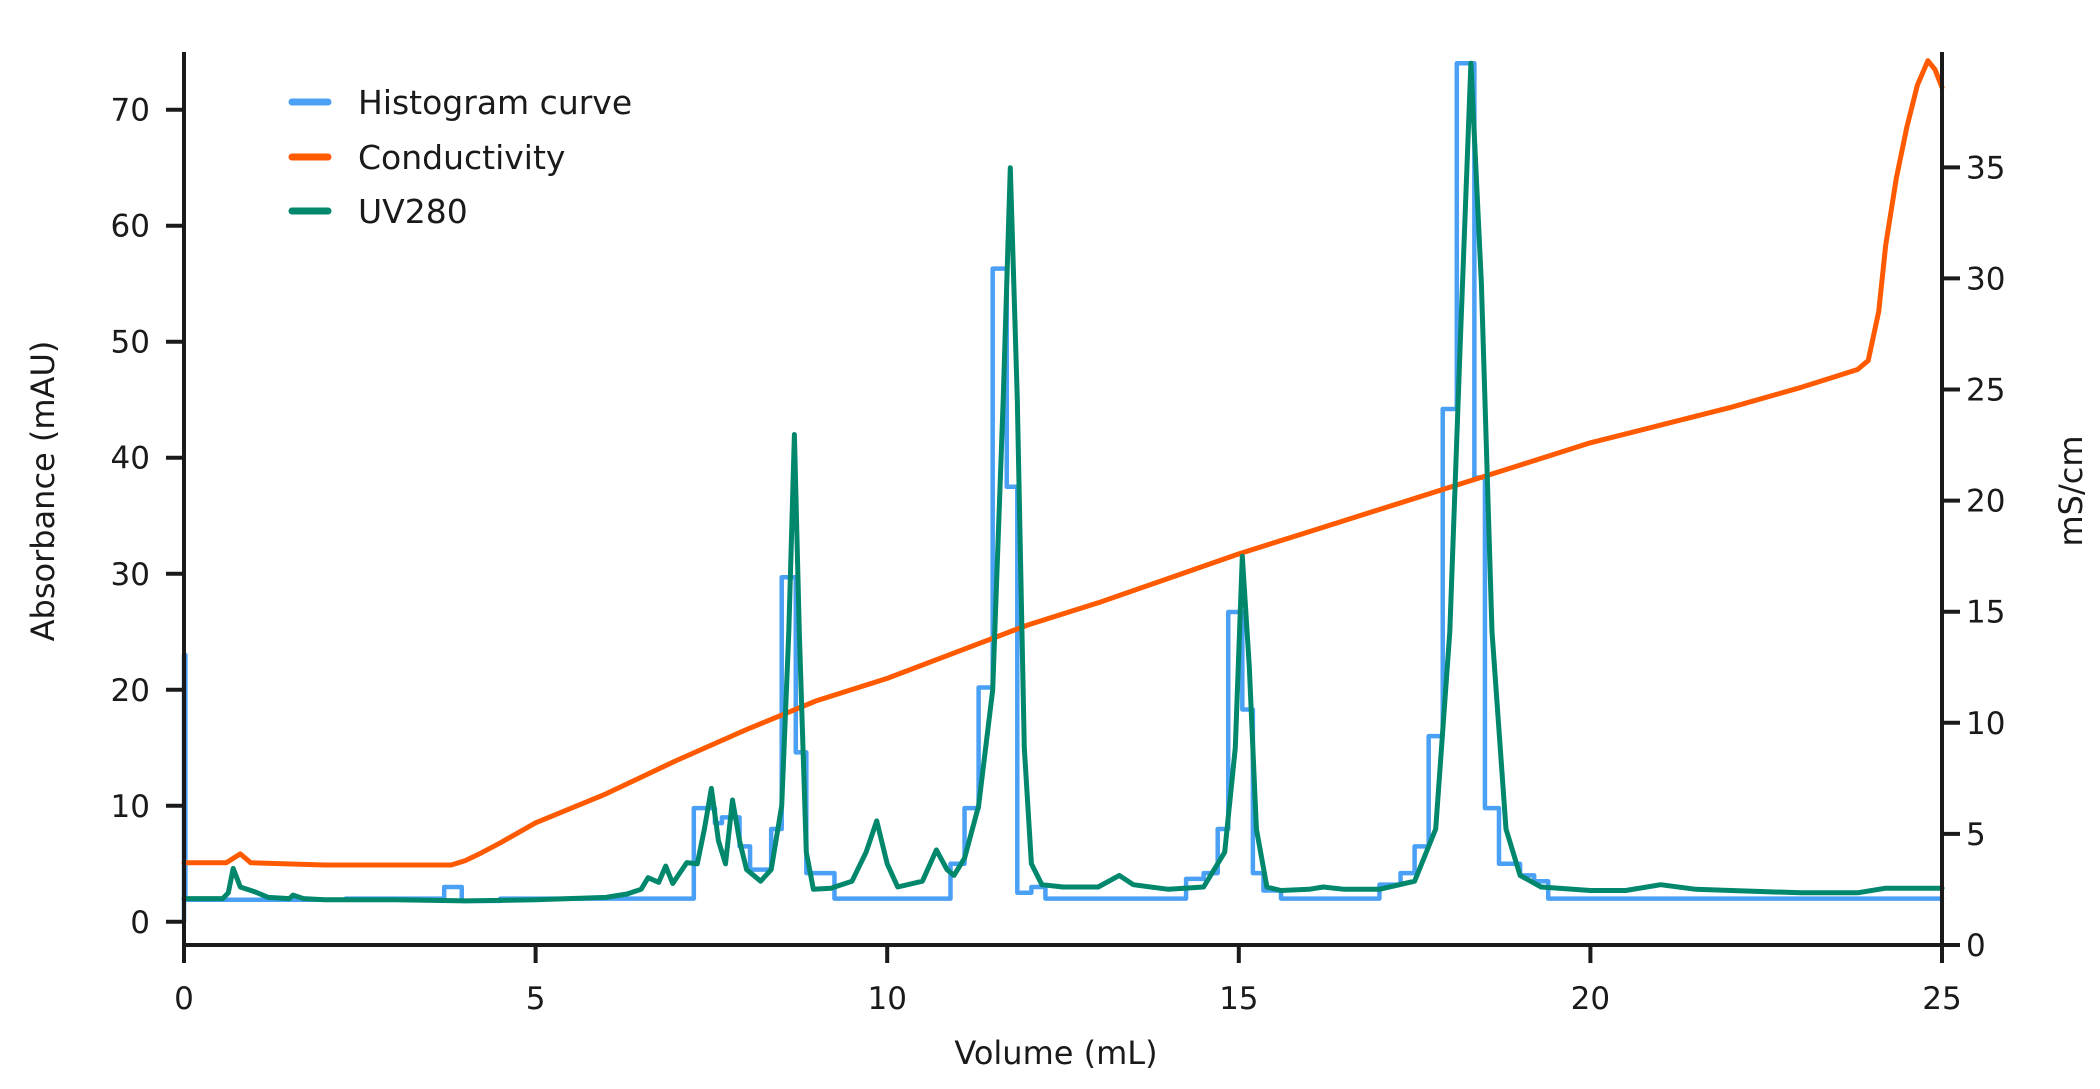 Image resolution: width=2100 pixels, height=1089 pixels. What do you see at coordinates (140, 923) in the screenshot?
I see `y-tick-label: 0` at bounding box center [140, 923].